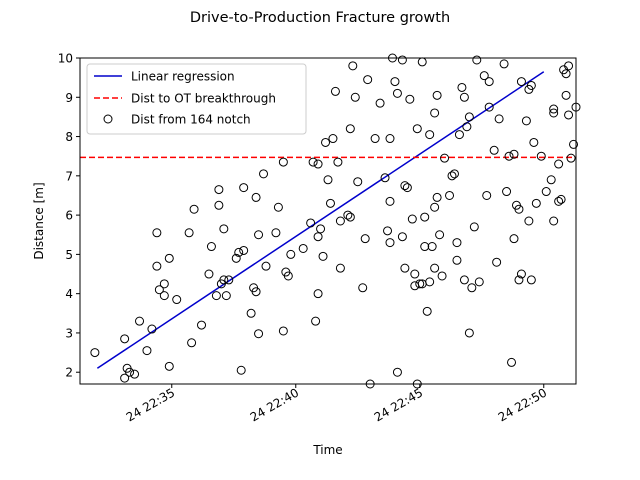 The width and height of the screenshot is (640, 480). I want to click on y-axis: 2 3 4 5 6 7 8 9 10, so click(69, 216).